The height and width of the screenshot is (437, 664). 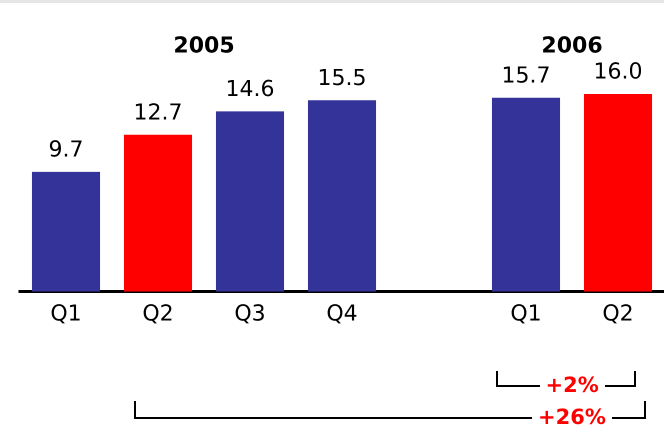 I want to click on data-label: 12.7, so click(x=158, y=113).